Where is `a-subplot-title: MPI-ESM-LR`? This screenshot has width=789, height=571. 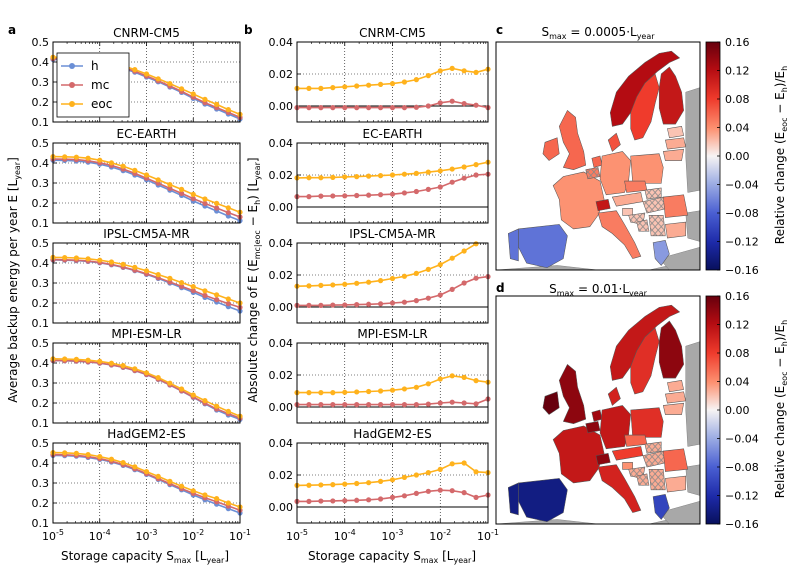
a-subplot-title: MPI-ESM-LR is located at coordinates (146, 334).